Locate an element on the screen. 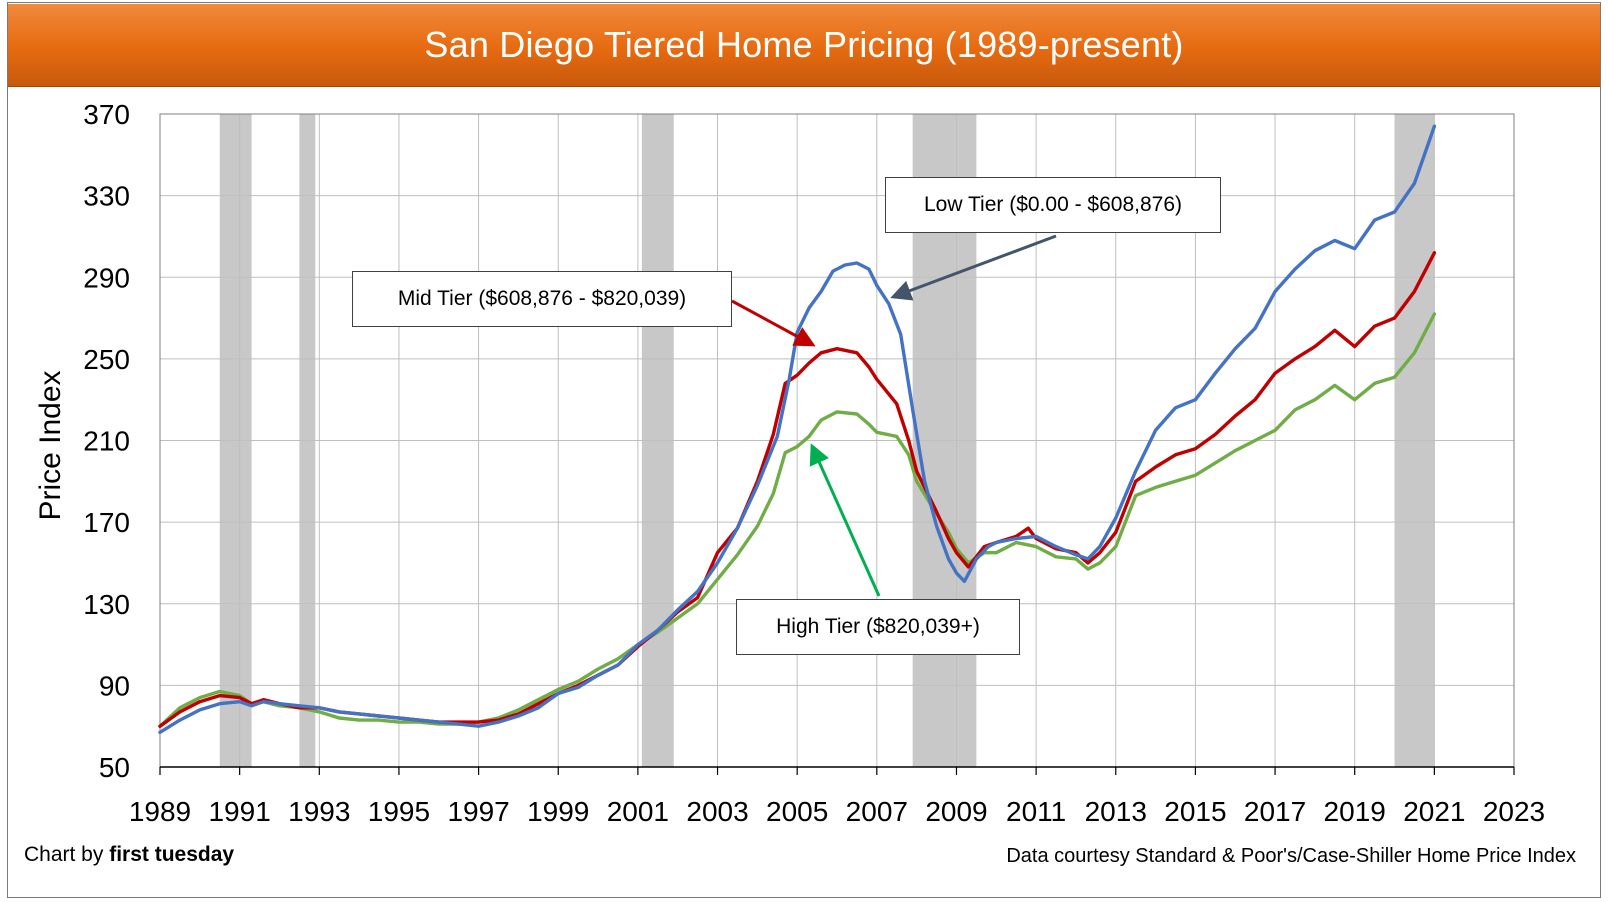  x-tick-label-1995: 1995 is located at coordinates (399, 811).